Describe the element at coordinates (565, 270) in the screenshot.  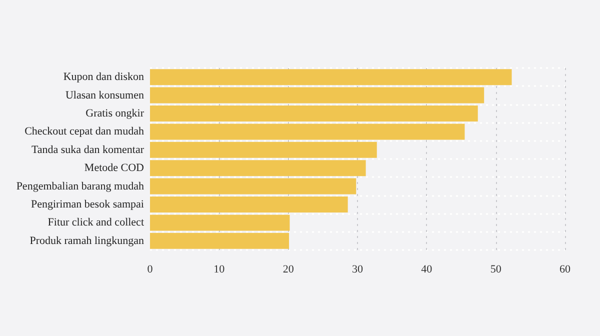
I see `x-tick-label: 60` at that location.